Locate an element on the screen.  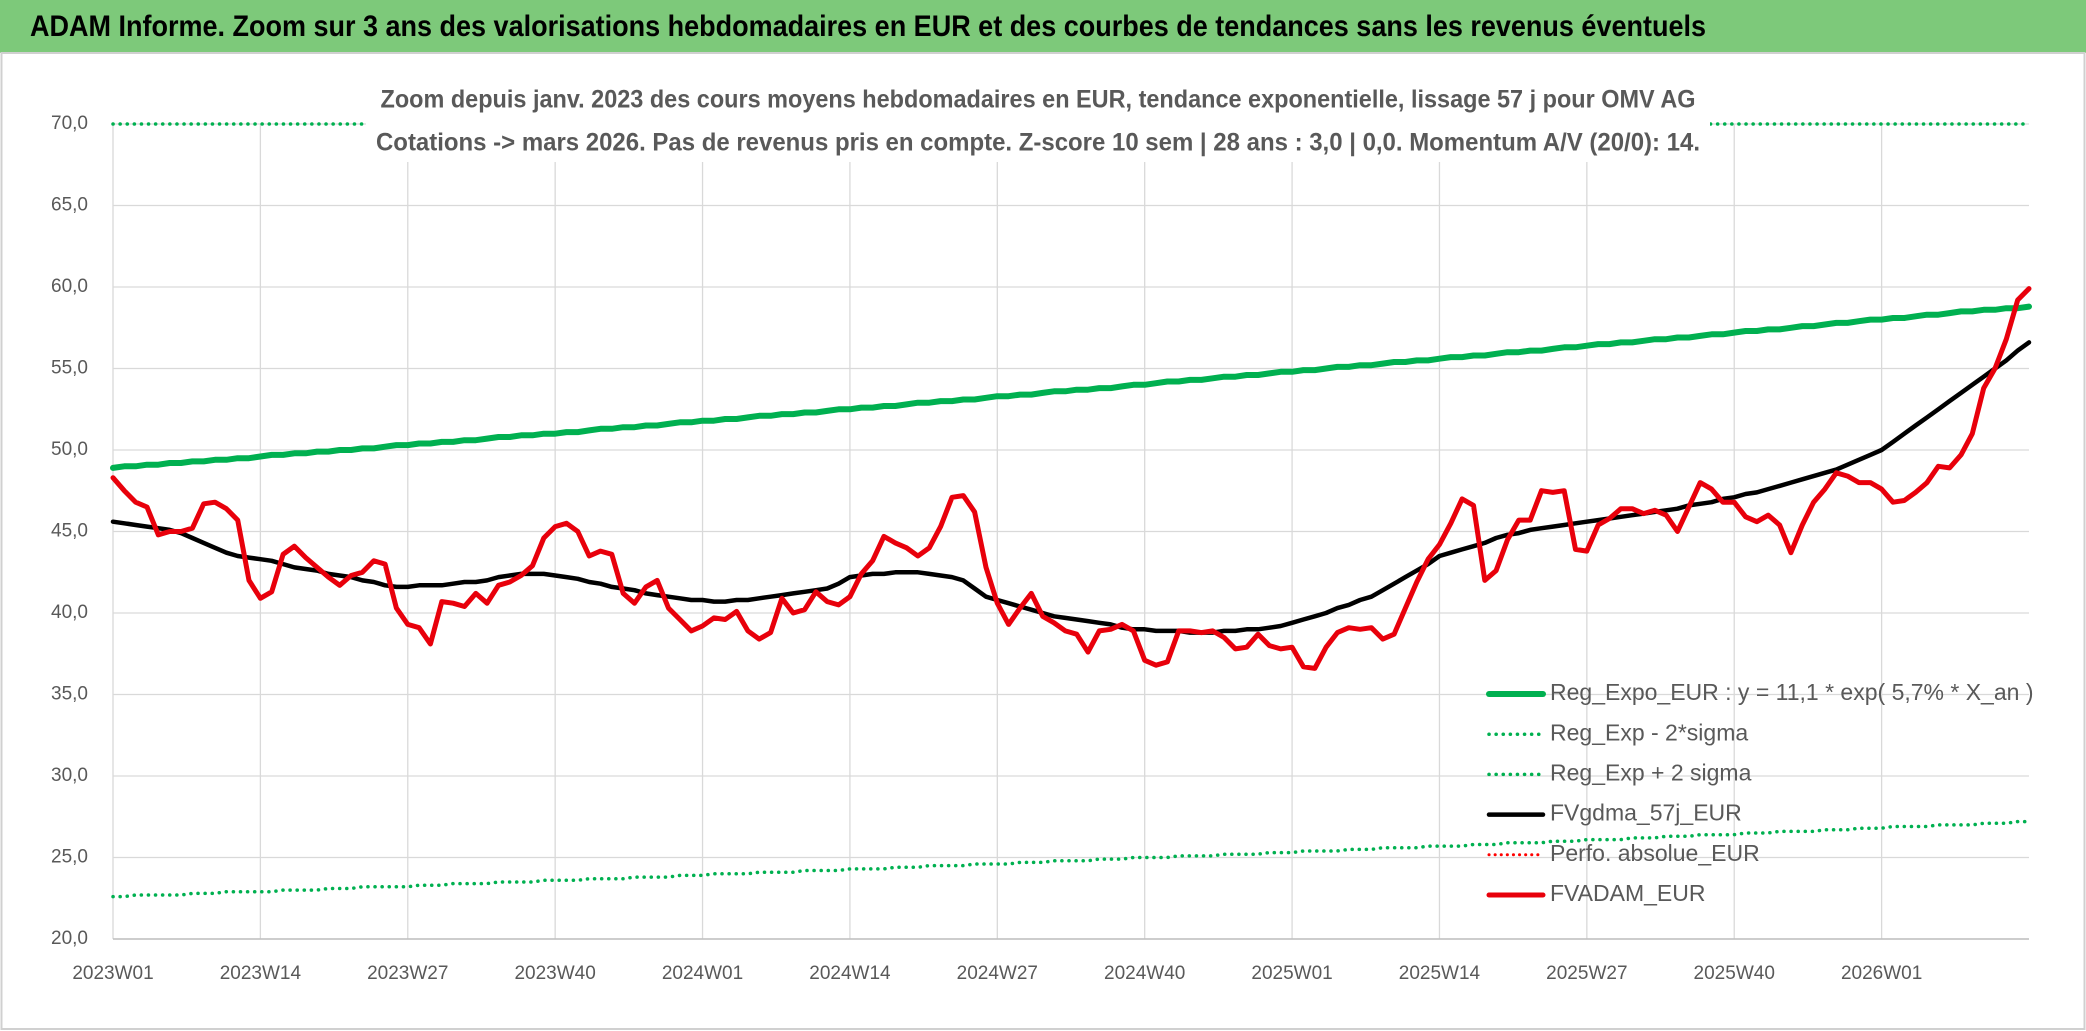
legend-label: FVADAM_EUR is located at coordinates (1628, 893).